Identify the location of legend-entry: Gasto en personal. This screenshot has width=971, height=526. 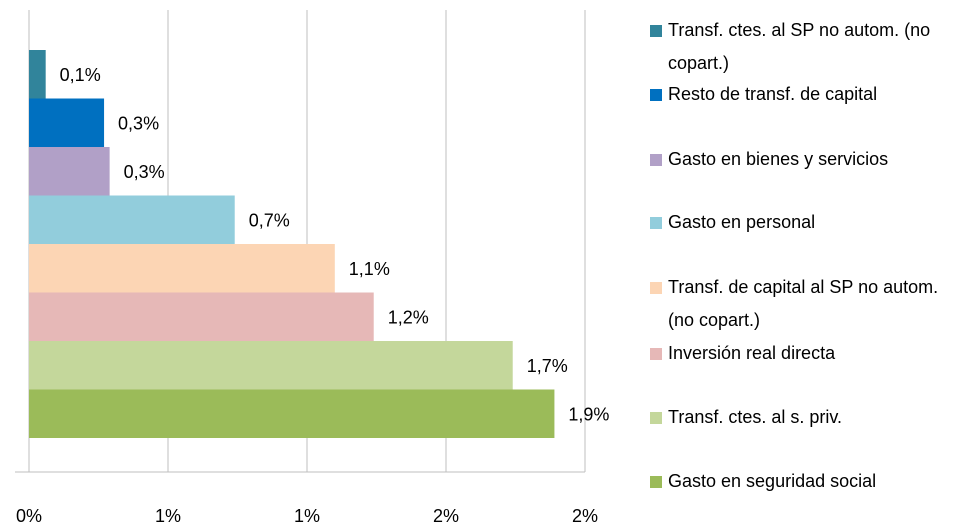
(804, 222).